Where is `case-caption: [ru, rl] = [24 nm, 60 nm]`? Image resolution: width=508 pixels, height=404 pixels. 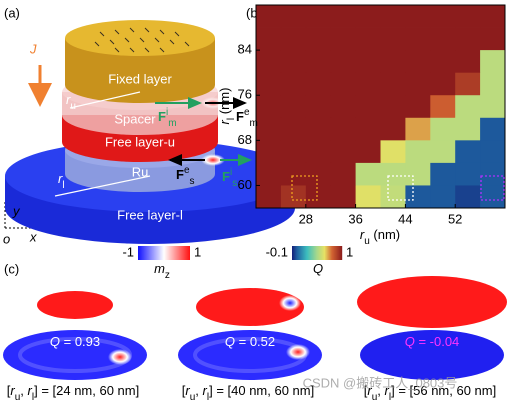 case-caption: [ru, rl] = [24 nm, 60 nm] is located at coordinates (73, 393).